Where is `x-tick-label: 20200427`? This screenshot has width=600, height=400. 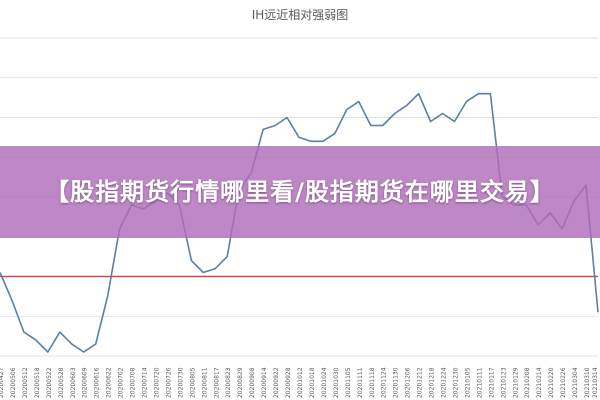 x-tick-label: 20200427 is located at coordinates (2, 382).